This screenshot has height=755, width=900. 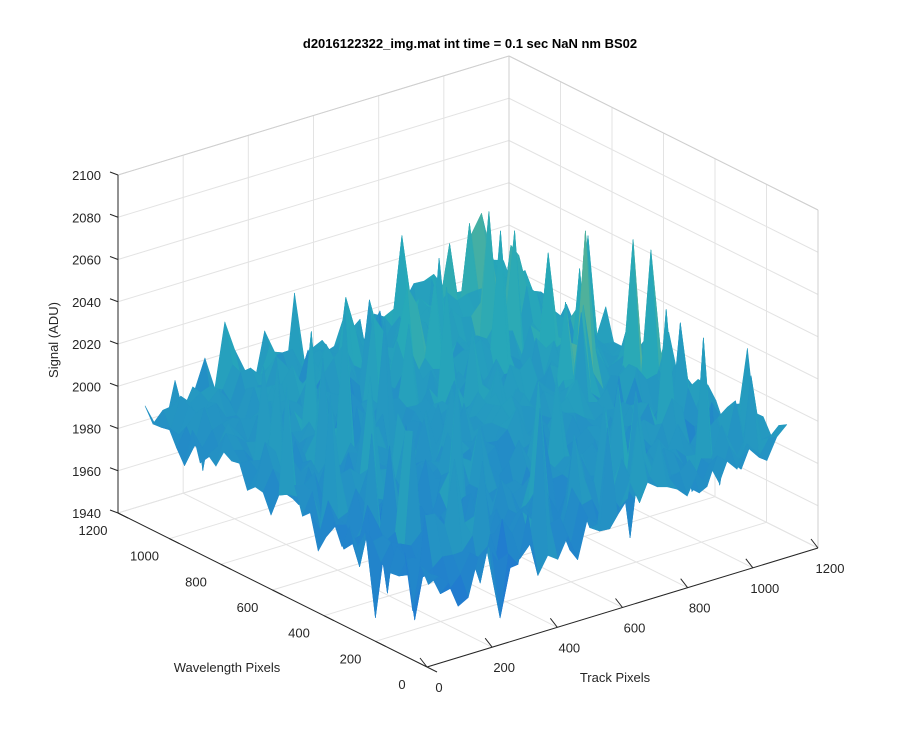 What do you see at coordinates (438, 687) in the screenshot?
I see `x-tick-label: 0` at bounding box center [438, 687].